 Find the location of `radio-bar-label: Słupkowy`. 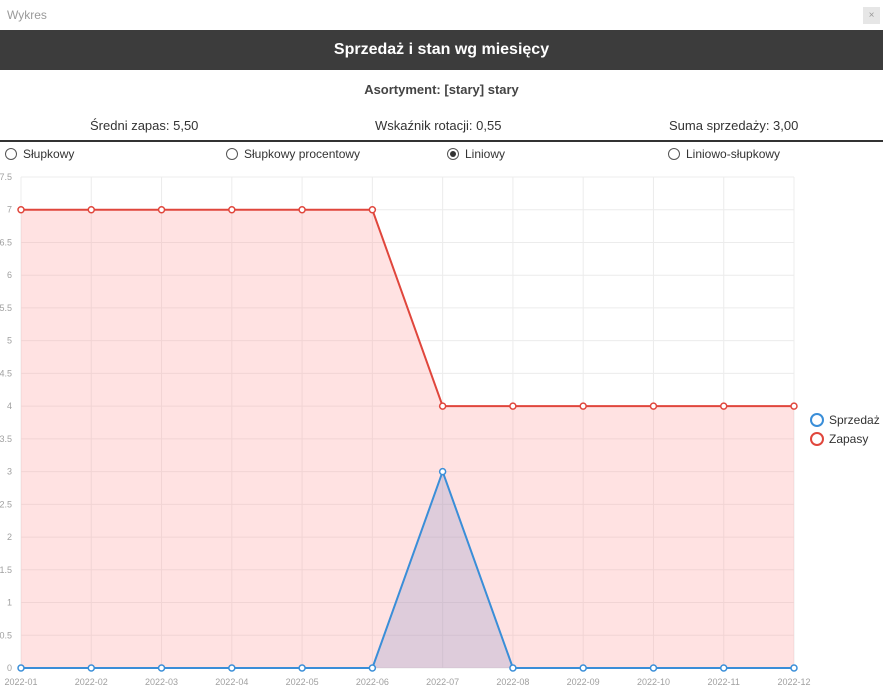

radio-bar-label: Słupkowy is located at coordinates (49, 154).